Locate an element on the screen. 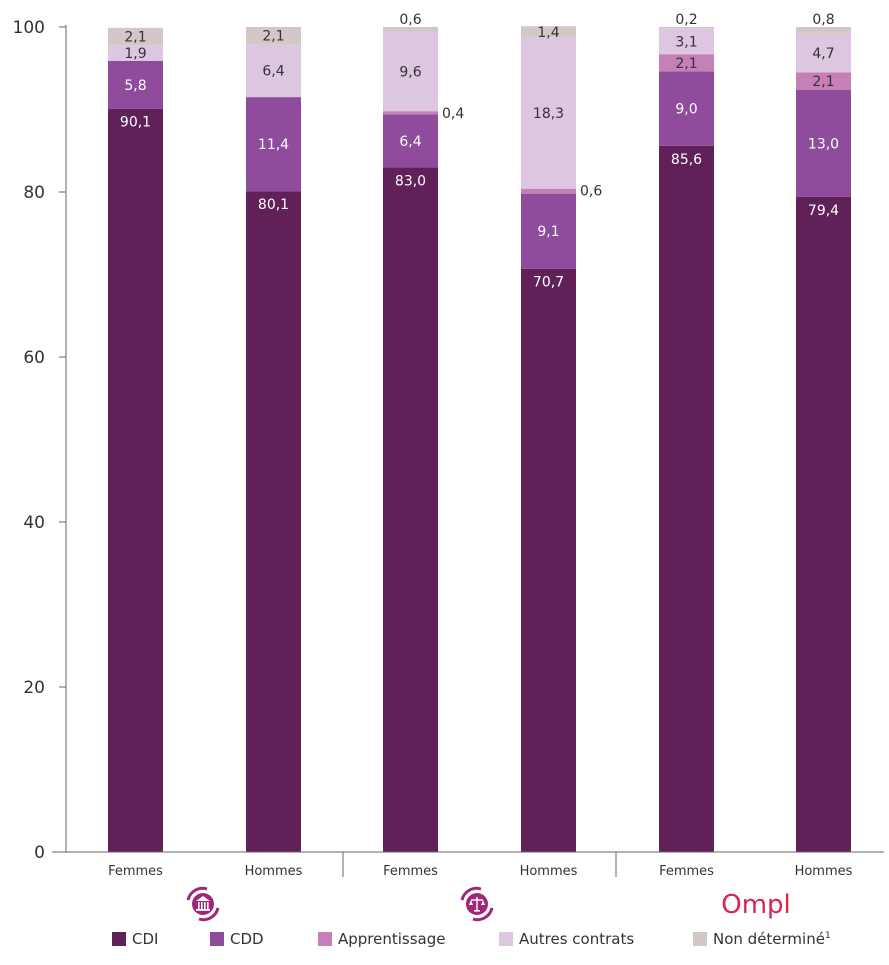  y-axis: 0 20 40 60 80 100 is located at coordinates (40, 440).